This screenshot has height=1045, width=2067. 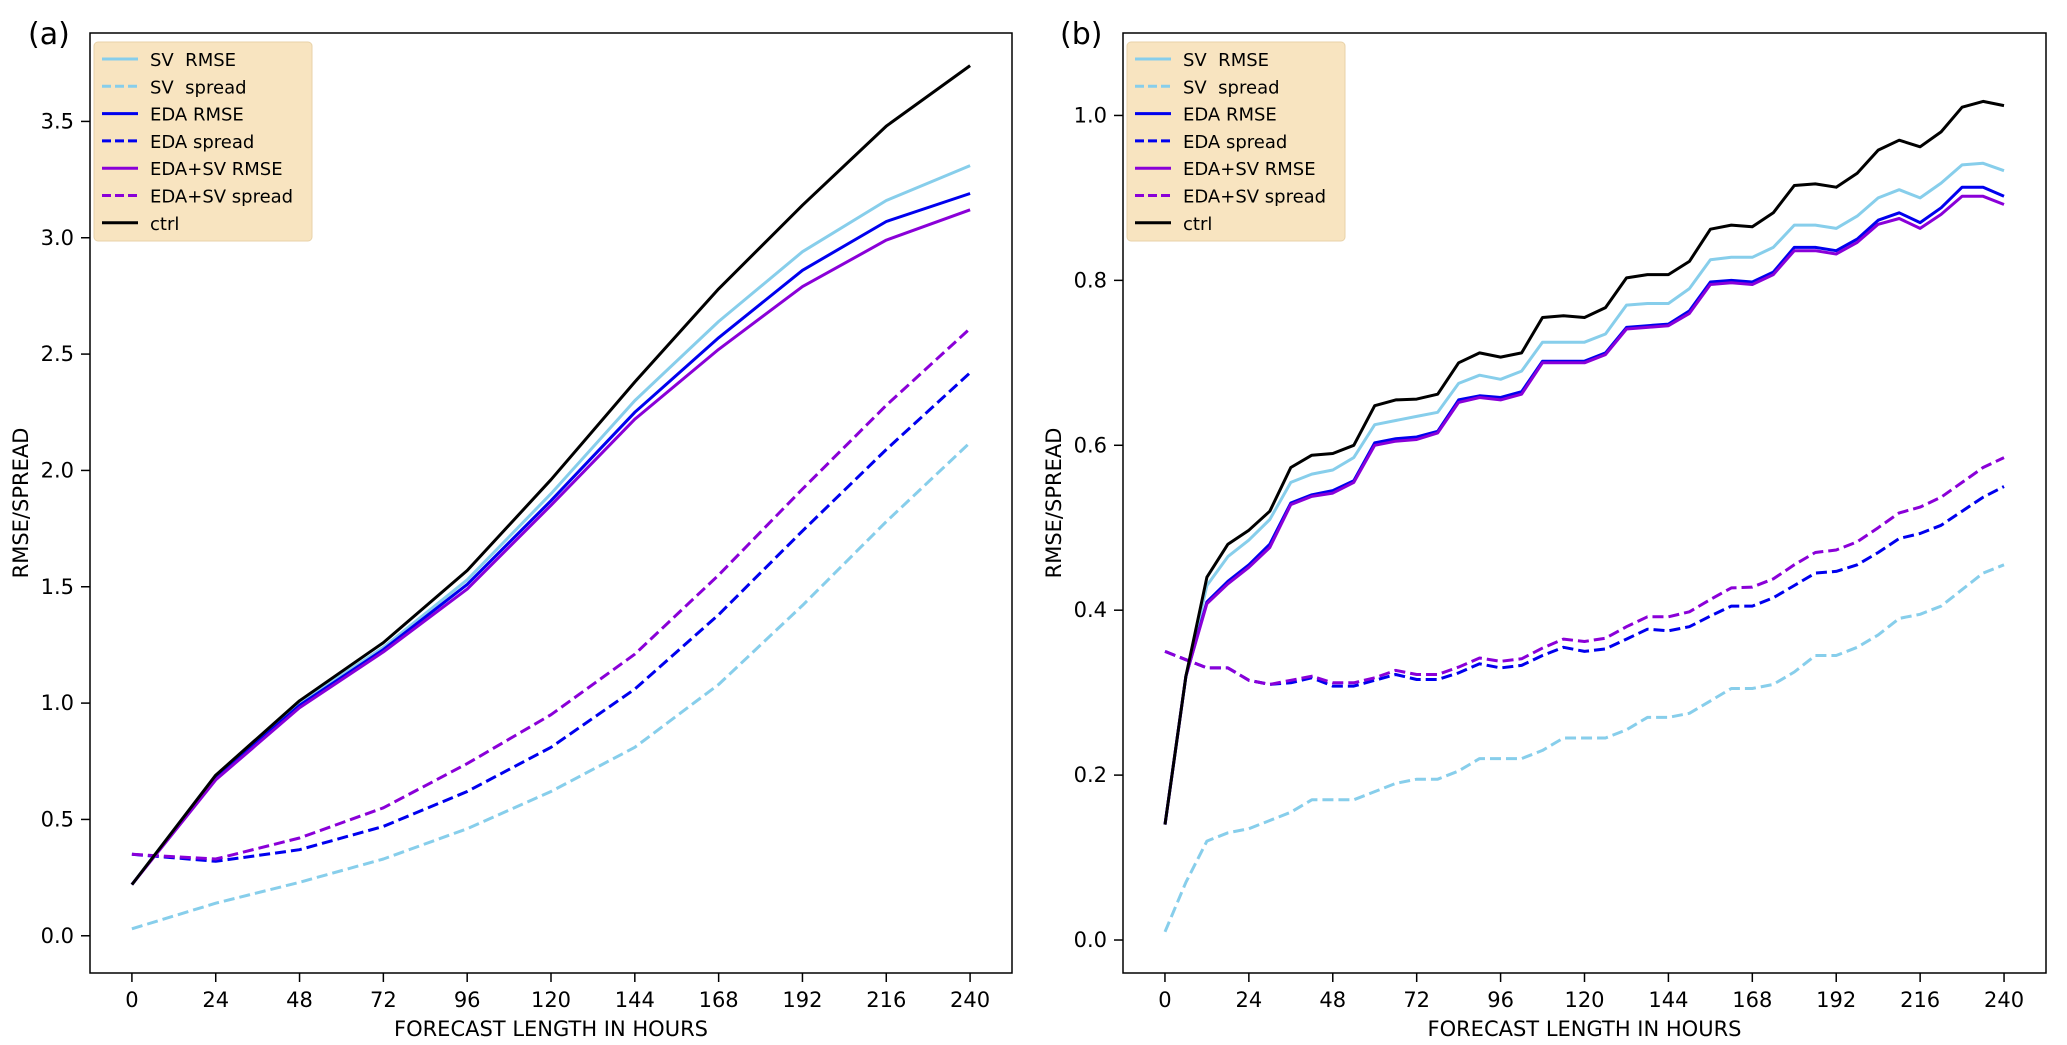 What do you see at coordinates (57, 470) in the screenshot?
I see `y-tick-label: 2.0` at bounding box center [57, 470].